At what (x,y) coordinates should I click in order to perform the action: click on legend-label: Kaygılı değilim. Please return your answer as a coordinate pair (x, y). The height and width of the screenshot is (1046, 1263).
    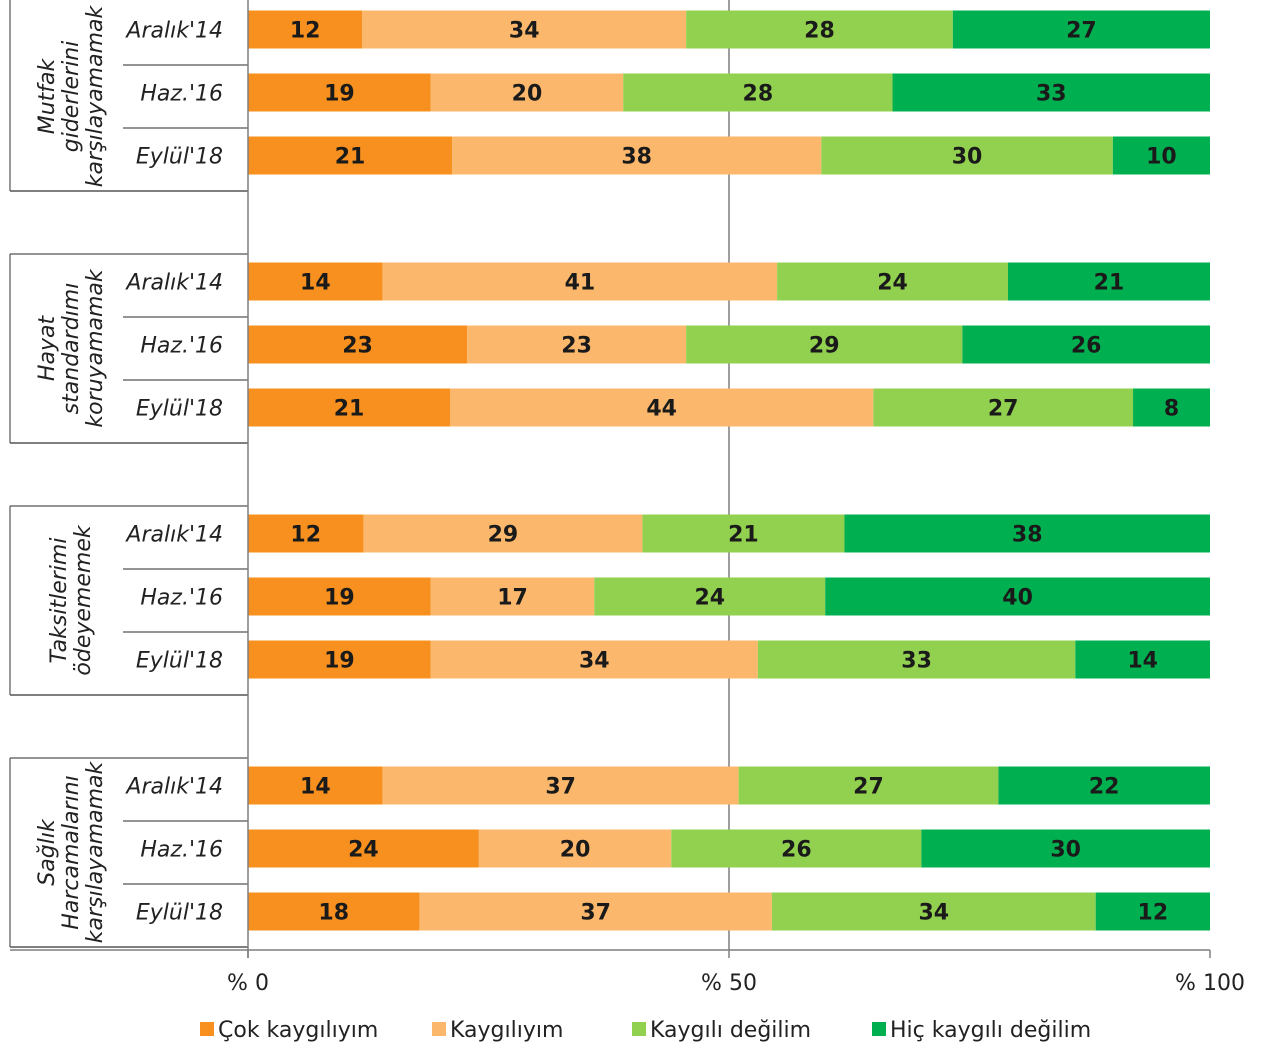
    Looking at the image, I should click on (730, 1030).